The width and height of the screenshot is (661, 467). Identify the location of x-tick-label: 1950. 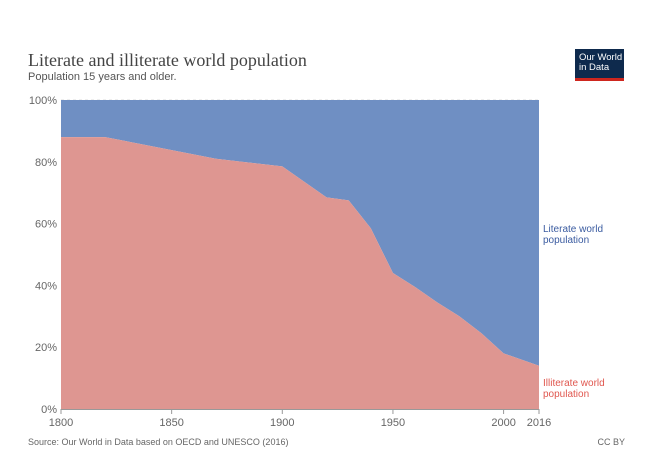
(393, 423).